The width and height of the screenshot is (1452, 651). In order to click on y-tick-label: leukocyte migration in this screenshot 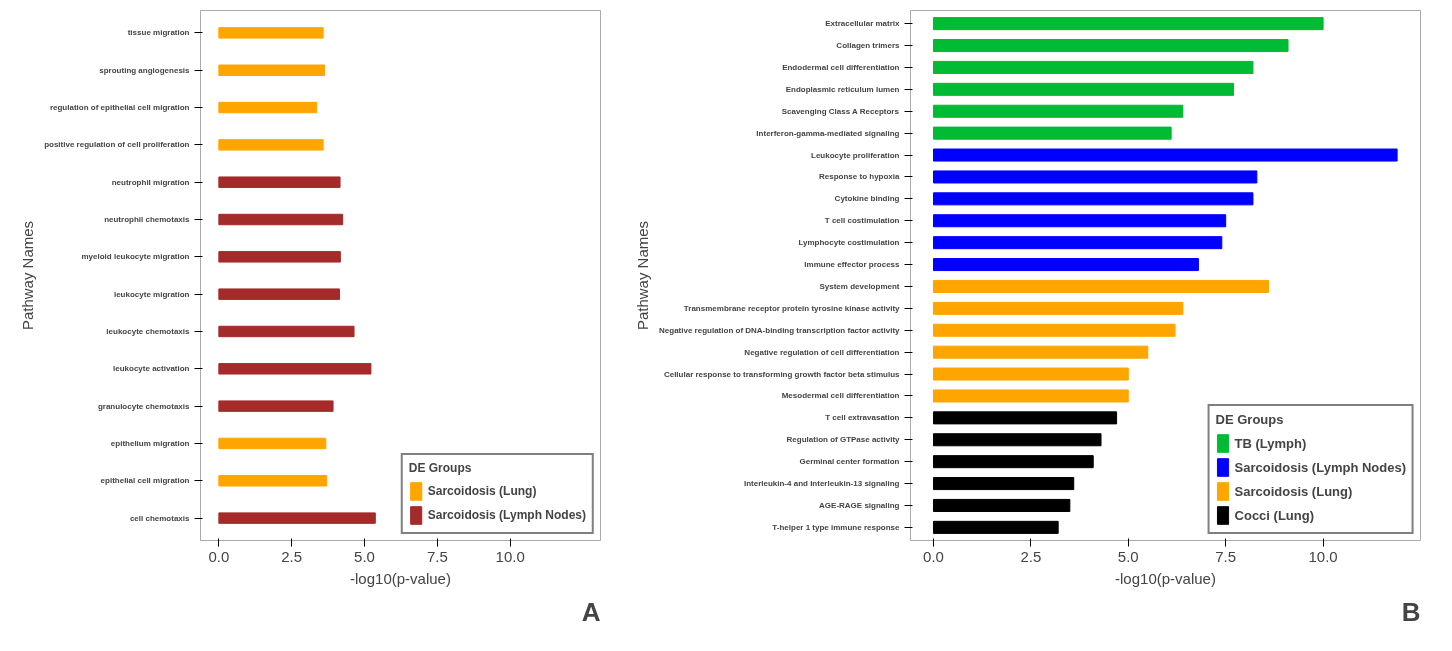, I will do `click(151, 294)`.